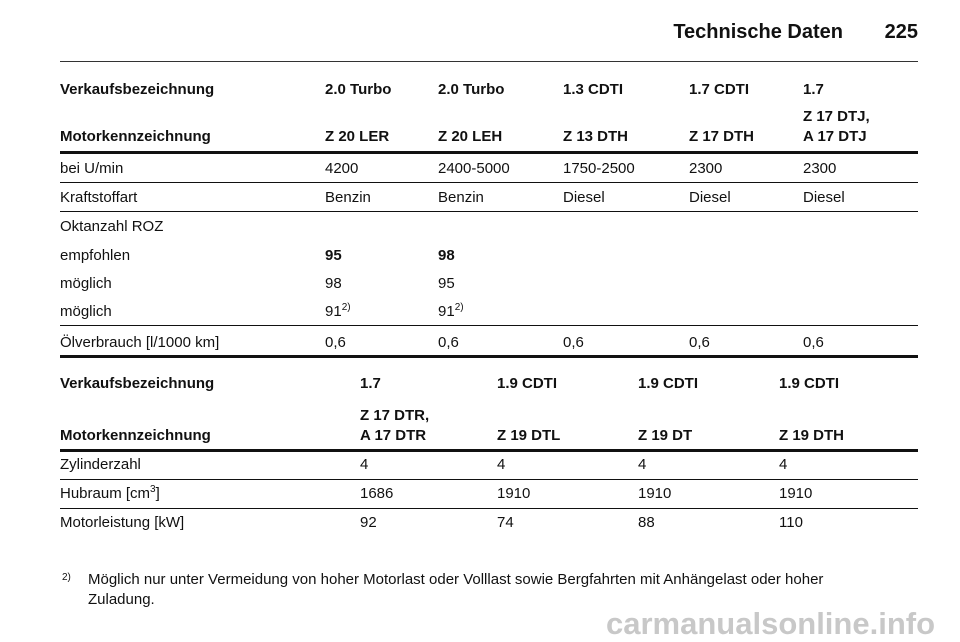 The width and height of the screenshot is (960, 642). I want to click on table-cell: 110, so click(791, 522).